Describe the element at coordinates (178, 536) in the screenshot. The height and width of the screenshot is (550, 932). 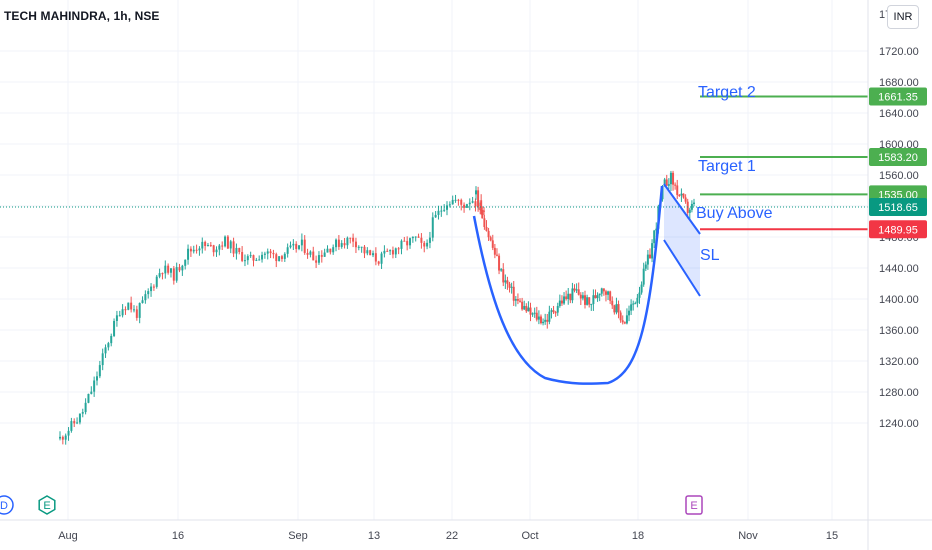
I see `x-axis-tick-label: 16` at that location.